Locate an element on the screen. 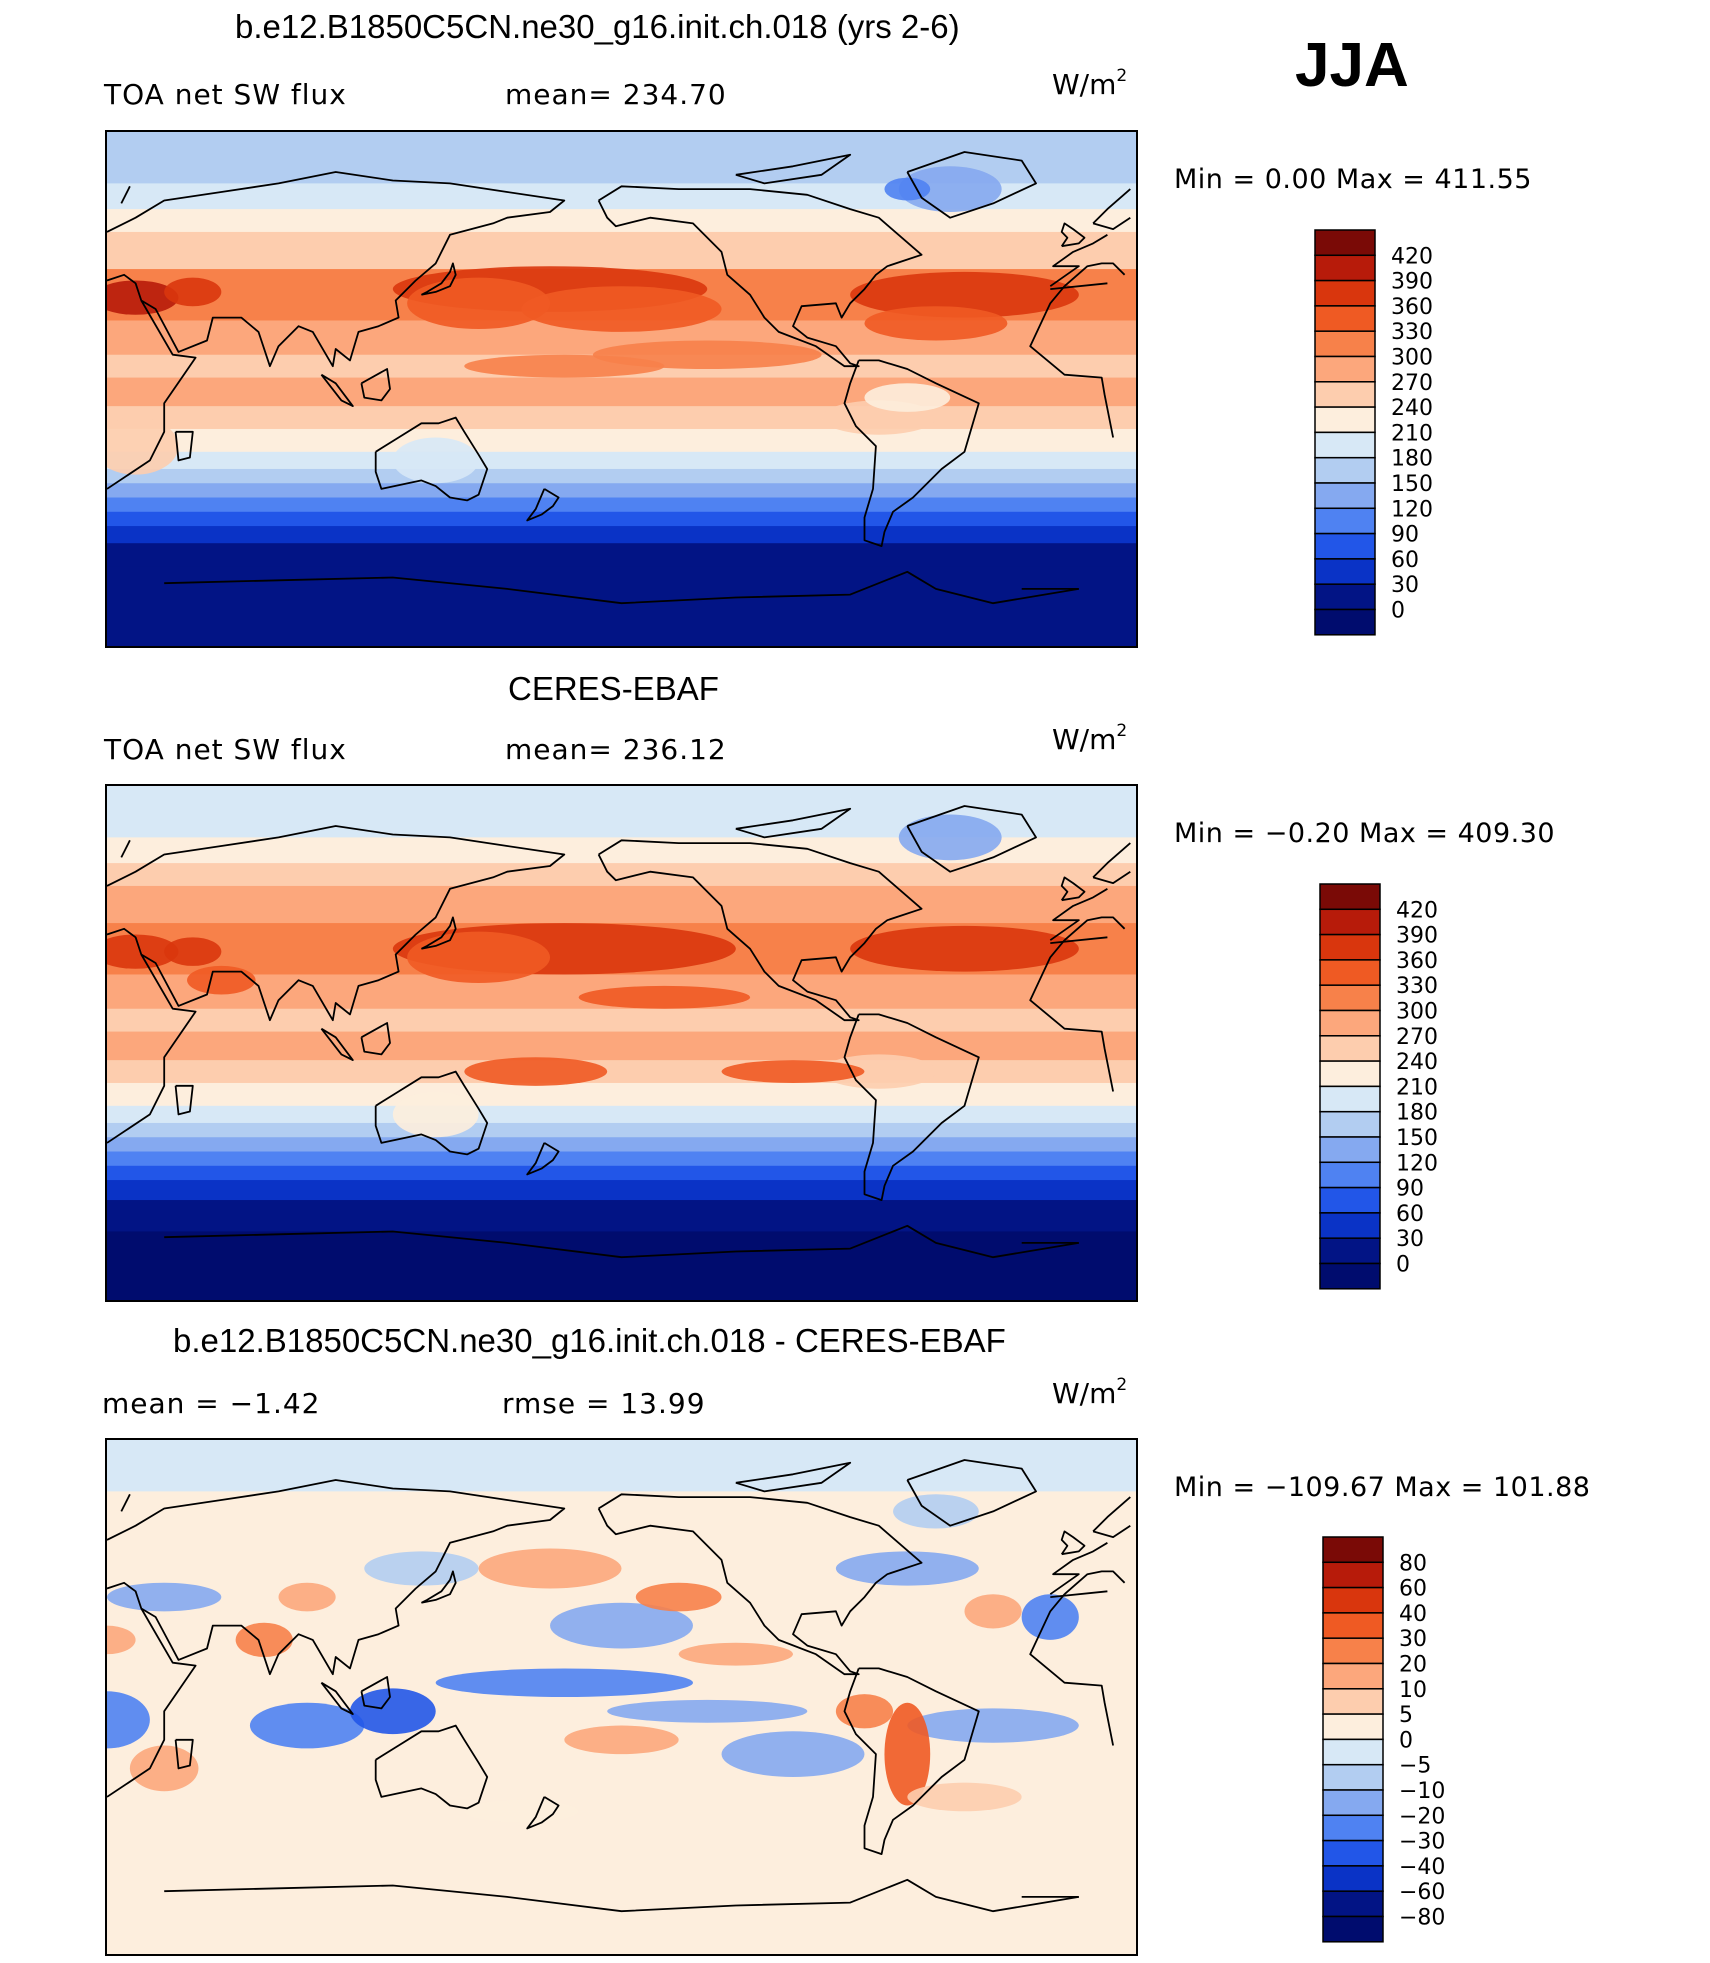 Image resolution: width=1710 pixels, height=1963 pixels. colorbar-tick-label: 210 is located at coordinates (1412, 433).